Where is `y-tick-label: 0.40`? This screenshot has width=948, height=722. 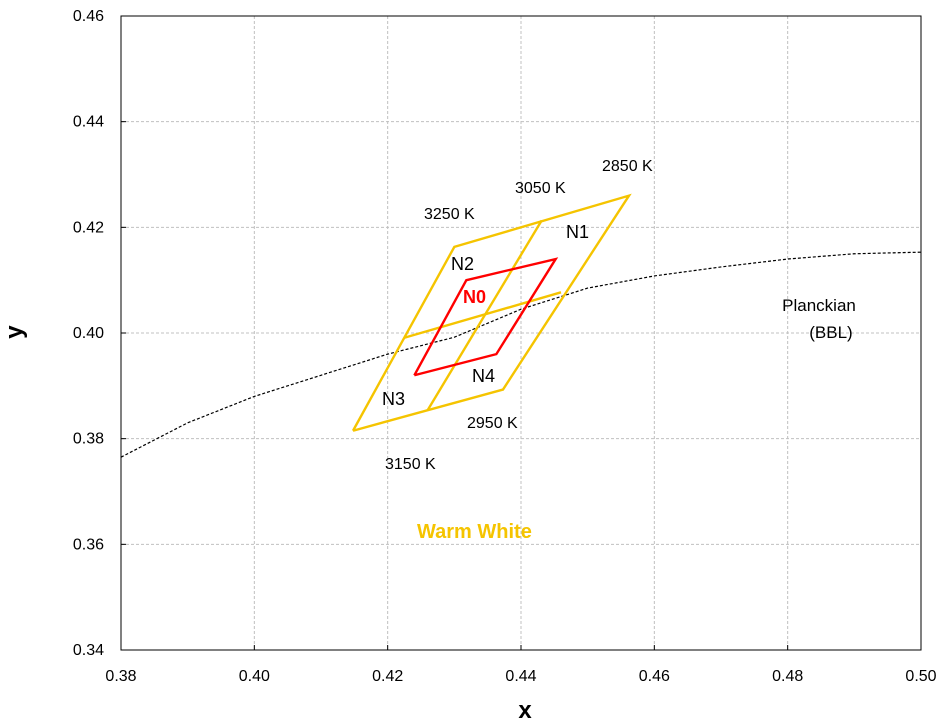 y-tick-label: 0.40 is located at coordinates (88, 333).